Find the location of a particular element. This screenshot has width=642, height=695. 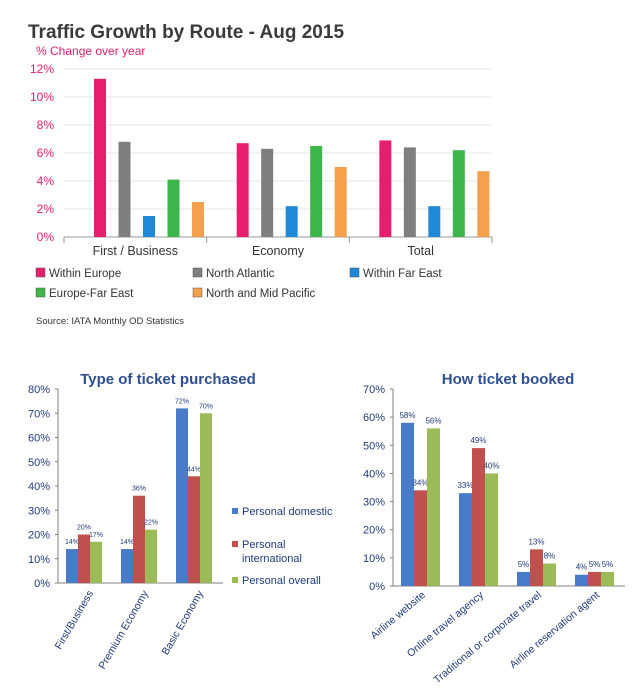

data-label: 33% is located at coordinates (465, 485).